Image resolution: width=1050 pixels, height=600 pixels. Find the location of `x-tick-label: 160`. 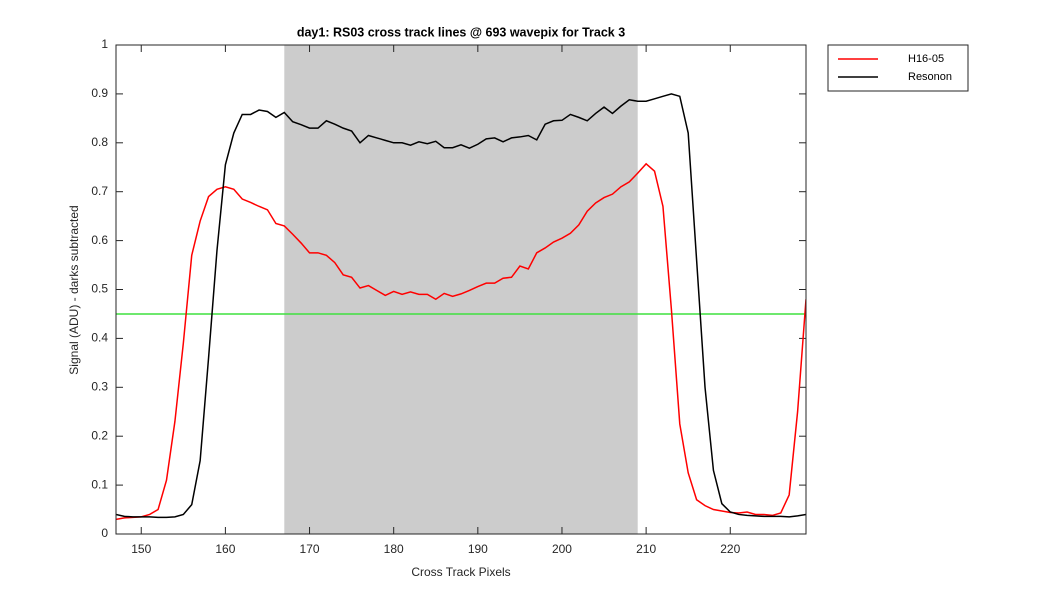

x-tick-label: 160 is located at coordinates (225, 549).